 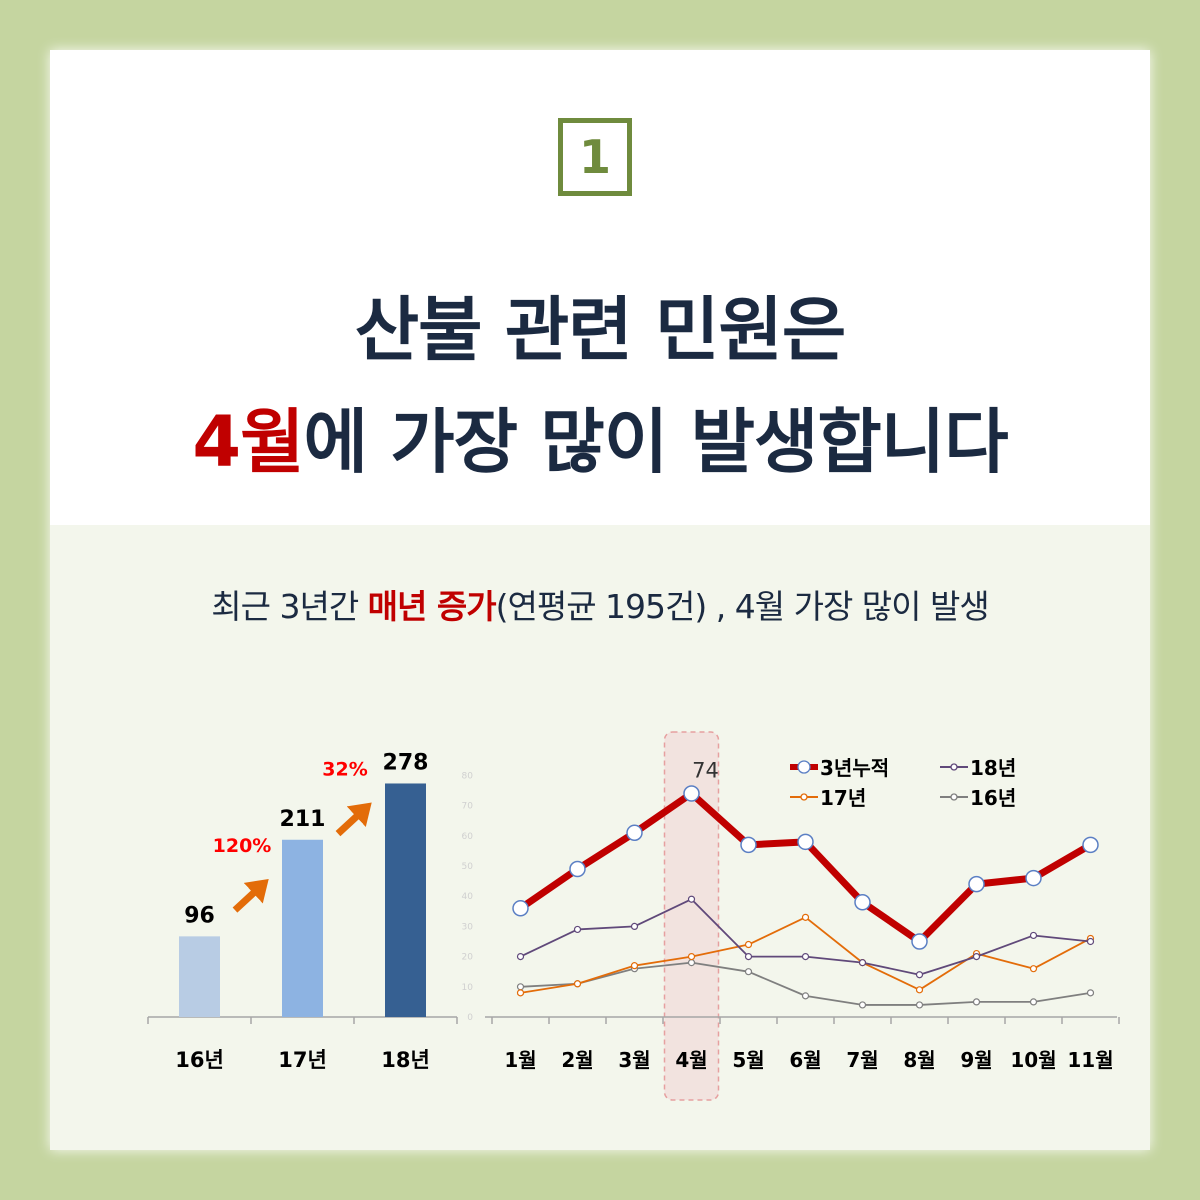 What do you see at coordinates (805, 937) in the screenshot?
I see `series-line-18년` at bounding box center [805, 937].